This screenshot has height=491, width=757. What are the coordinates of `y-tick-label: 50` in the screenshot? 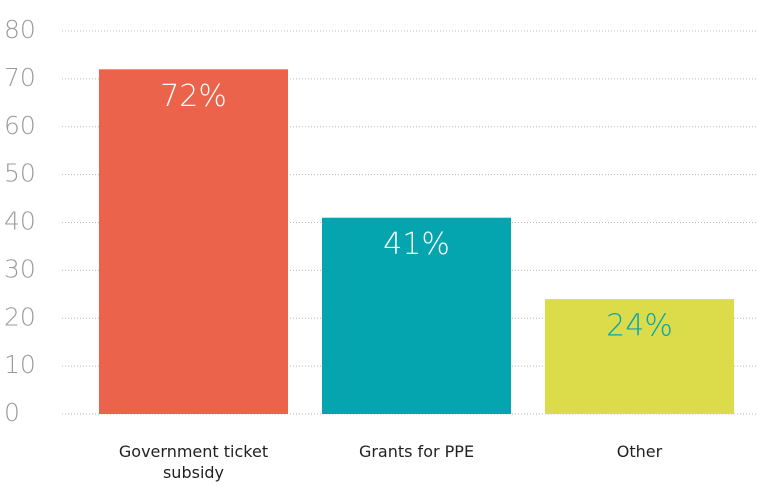 It's located at (20, 173).